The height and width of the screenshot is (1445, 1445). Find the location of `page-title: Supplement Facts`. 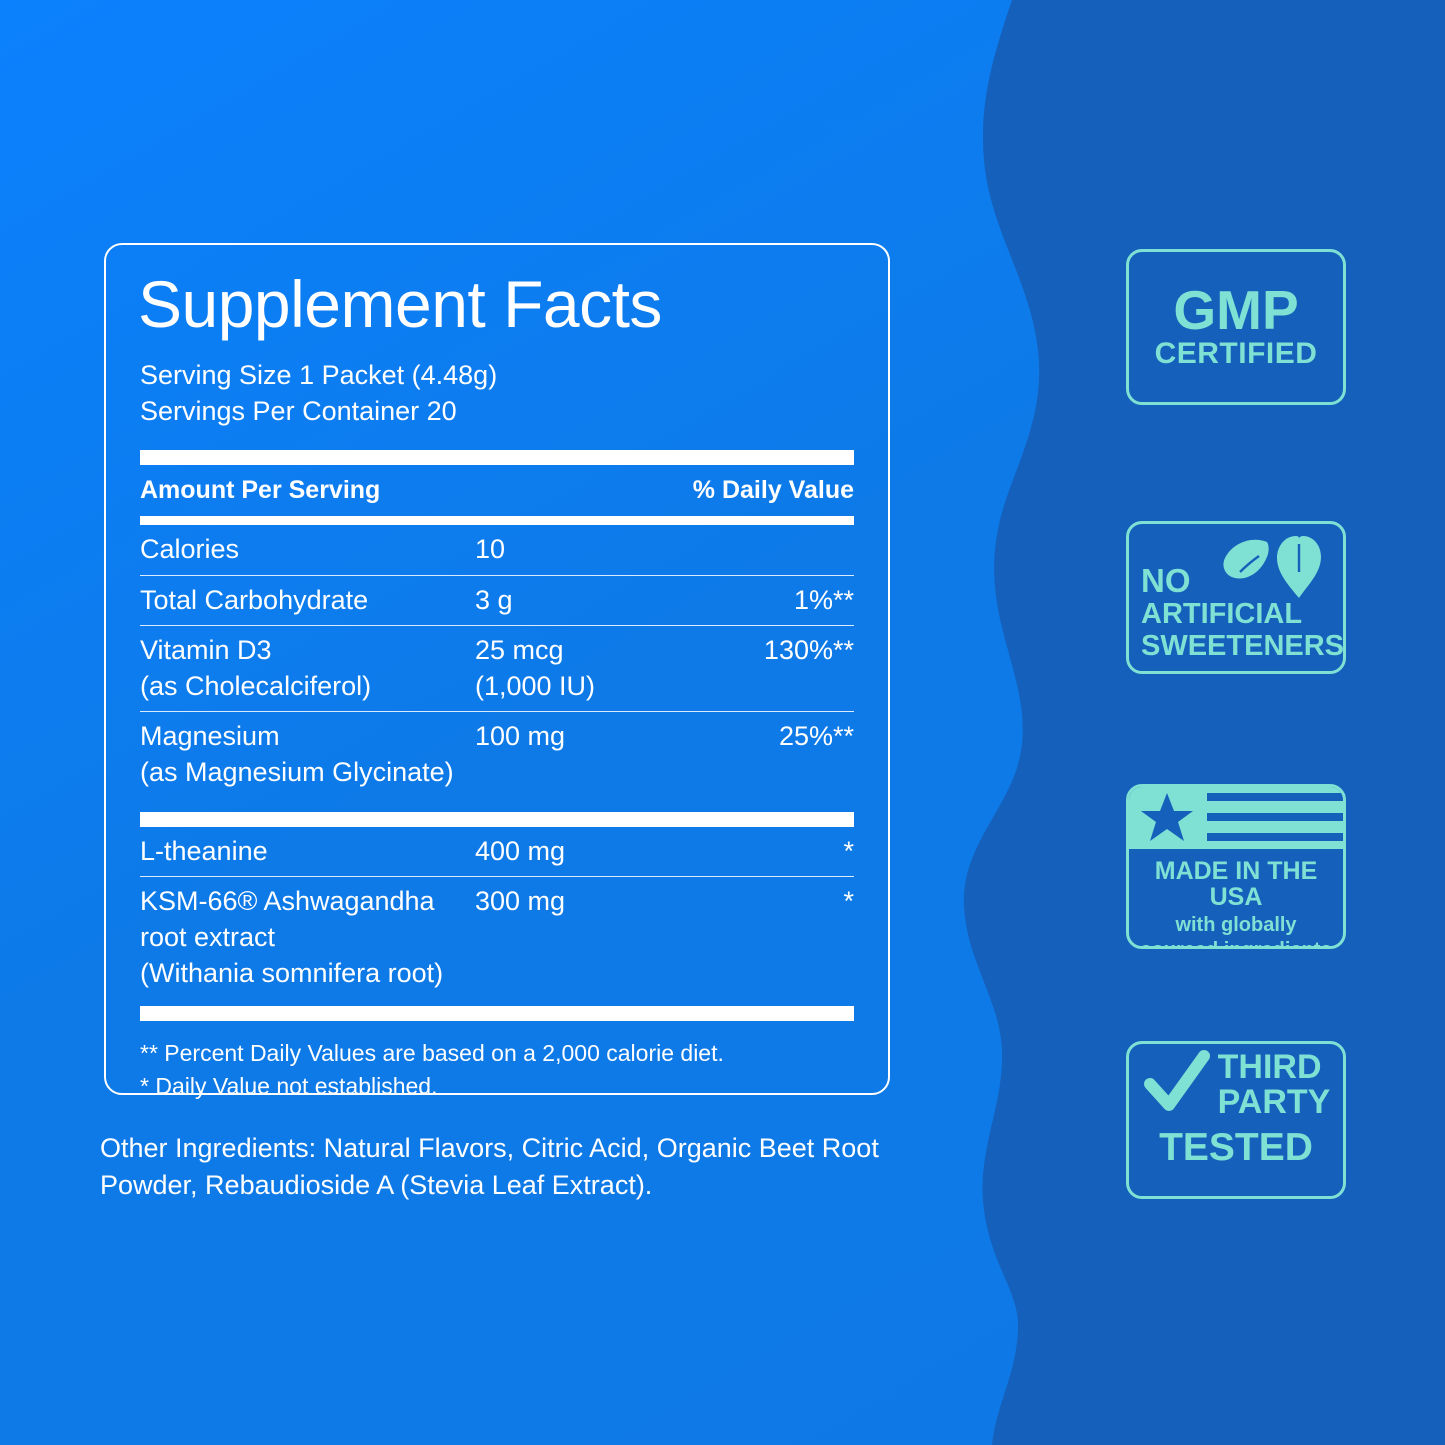

page-title: Supplement Facts is located at coordinates (400, 304).